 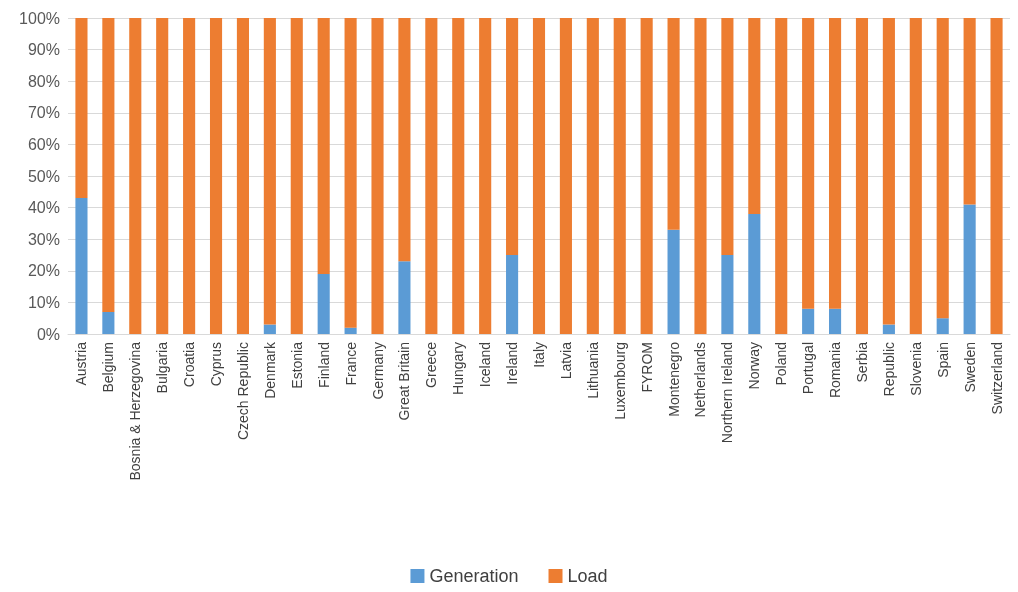 I want to click on x-tick-label: France, so click(x=350, y=363).